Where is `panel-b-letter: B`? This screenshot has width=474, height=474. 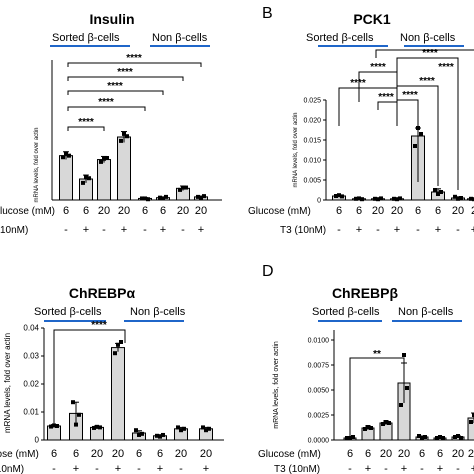
panel-b-letter: B is located at coordinates (267, 13).